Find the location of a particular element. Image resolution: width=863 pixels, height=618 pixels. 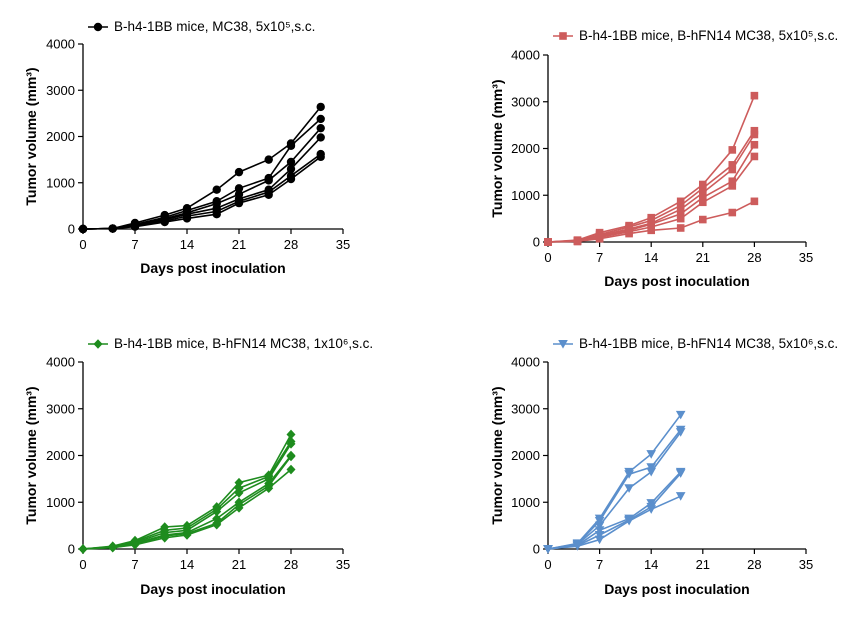

legend-label: B-h4-1BB mice, B-hFN14 MC38, 5x10⁵,s.c. is located at coordinates (708, 35).